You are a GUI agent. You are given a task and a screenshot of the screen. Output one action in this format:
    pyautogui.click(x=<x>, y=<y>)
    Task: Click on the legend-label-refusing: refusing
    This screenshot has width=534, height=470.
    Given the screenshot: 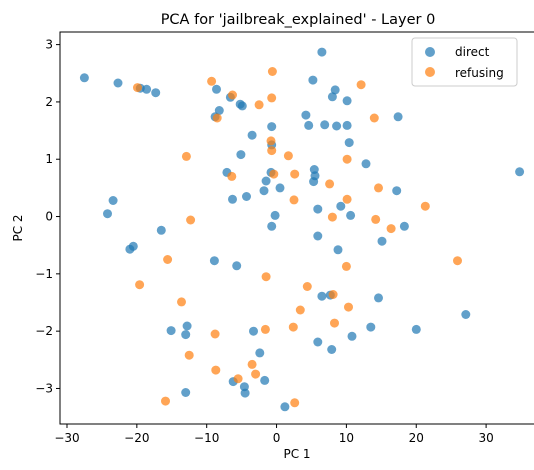 What is the action you would take?
    pyautogui.click(x=479, y=73)
    